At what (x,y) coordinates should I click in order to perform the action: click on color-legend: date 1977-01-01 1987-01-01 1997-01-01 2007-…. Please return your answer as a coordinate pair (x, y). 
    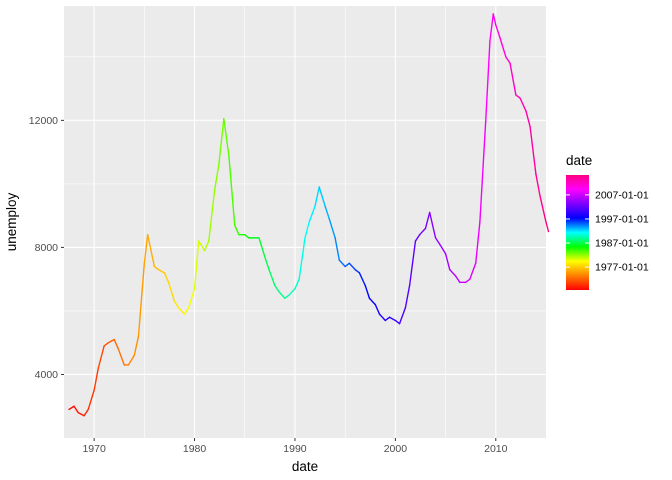
    Looking at the image, I should click on (607, 221).